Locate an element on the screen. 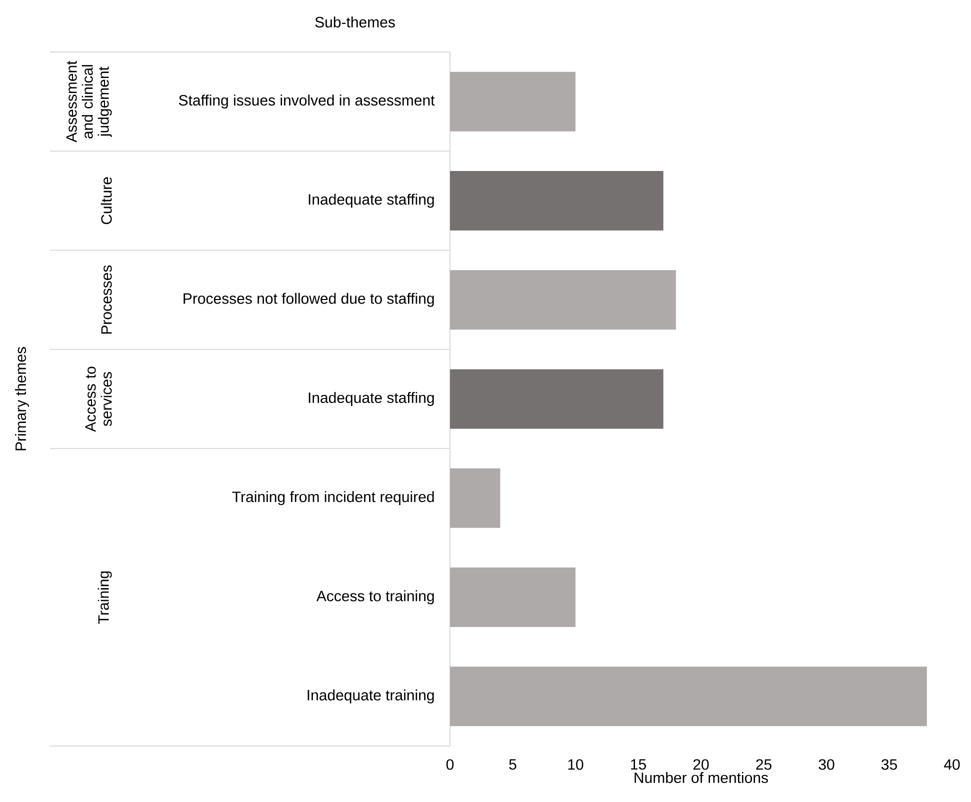  y-tick-label: Inadequate training is located at coordinates (371, 696).